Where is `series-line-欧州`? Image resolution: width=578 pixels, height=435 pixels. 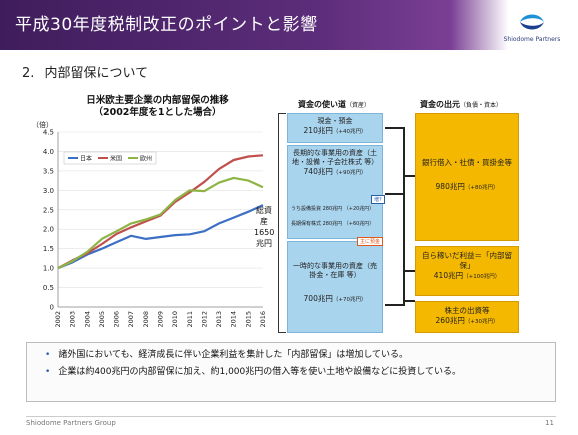
series-line-欧州 is located at coordinates (160, 223).